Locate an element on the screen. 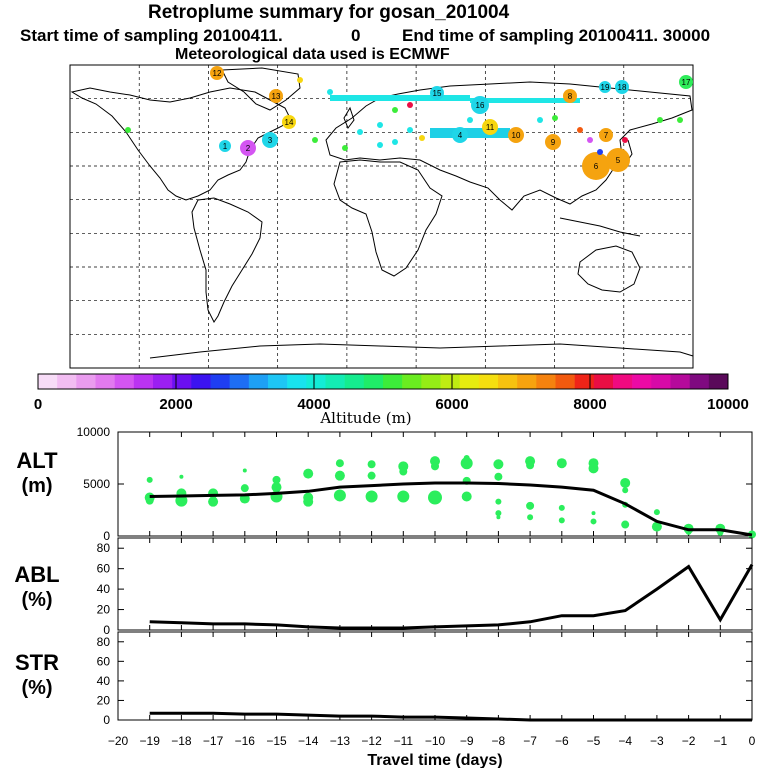 Image resolution: width=768 pixels, height=768 pixels. australia-coast is located at coordinates (609, 269).